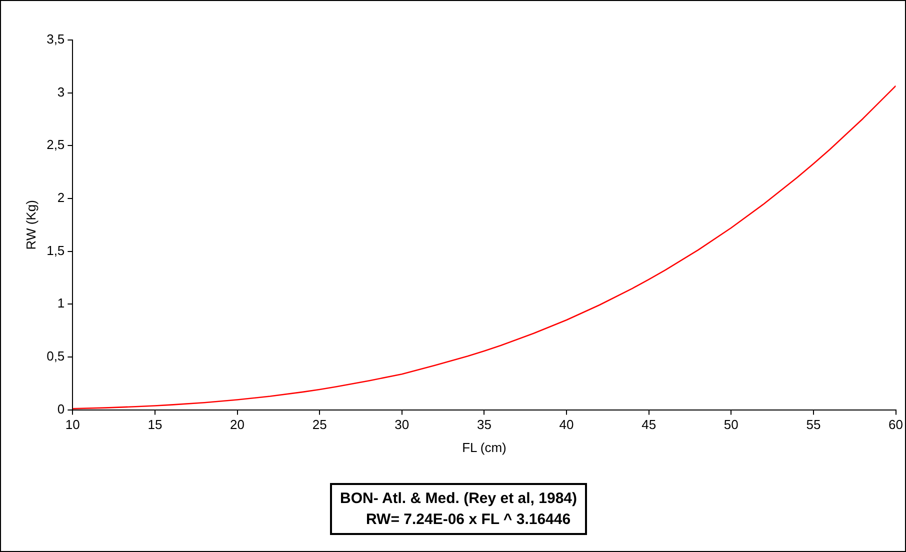 This screenshot has width=906, height=552. What do you see at coordinates (731, 424) in the screenshot?
I see `x-tick-label: 50` at bounding box center [731, 424].